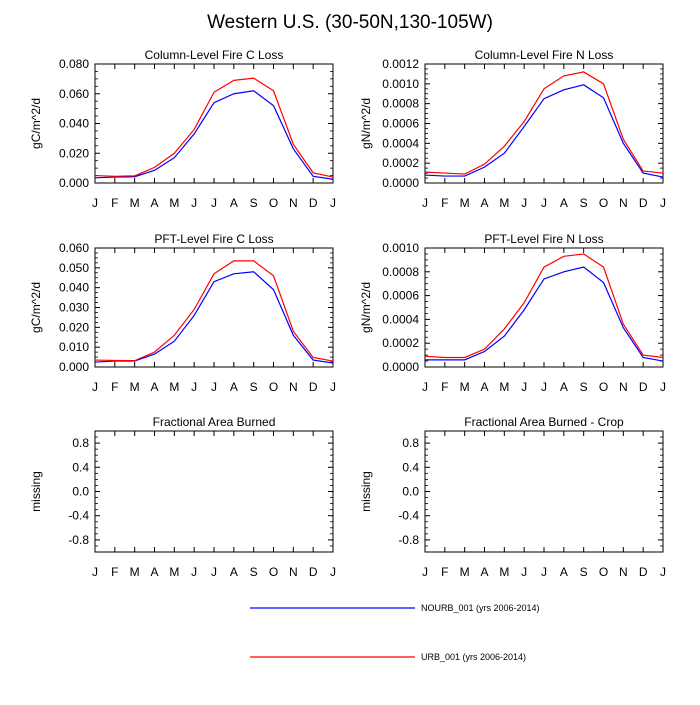 This screenshot has width=700, height=705. I want to click on y-tick-label: 0.0006, so click(400, 296).